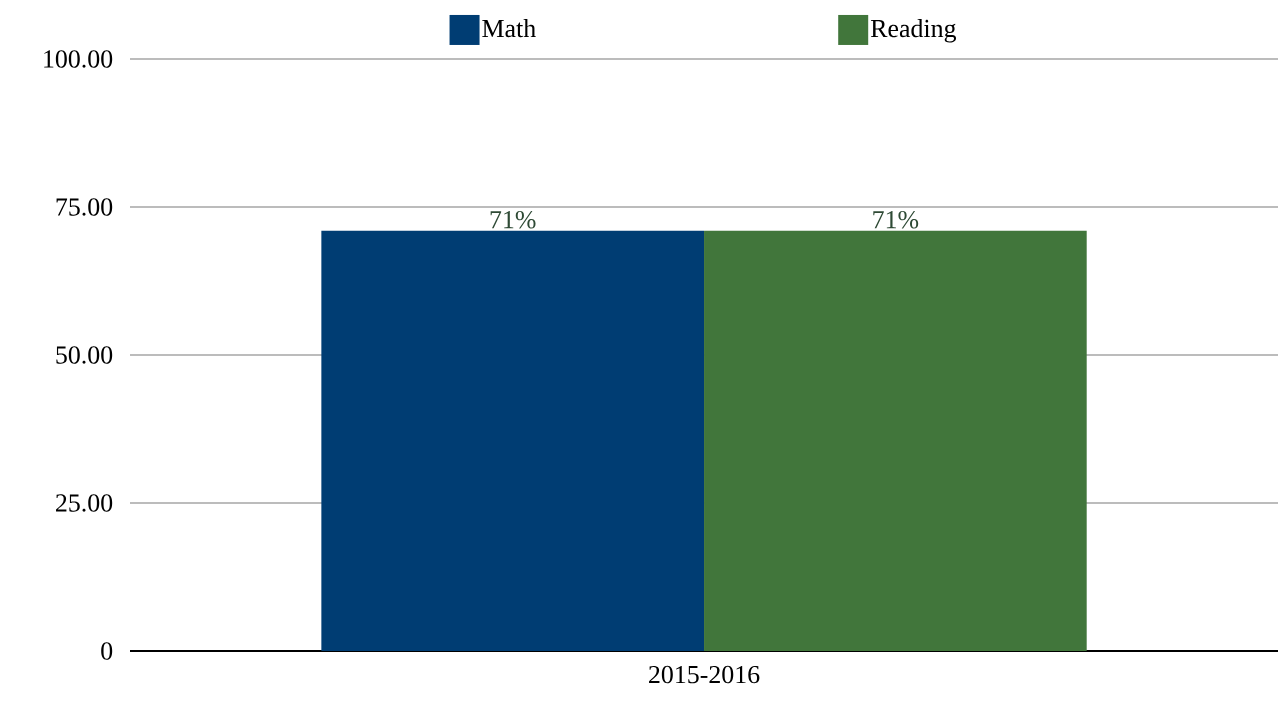 The image size is (1278, 702). What do you see at coordinates (107, 651) in the screenshot?
I see `y-tick-label: 0` at bounding box center [107, 651].